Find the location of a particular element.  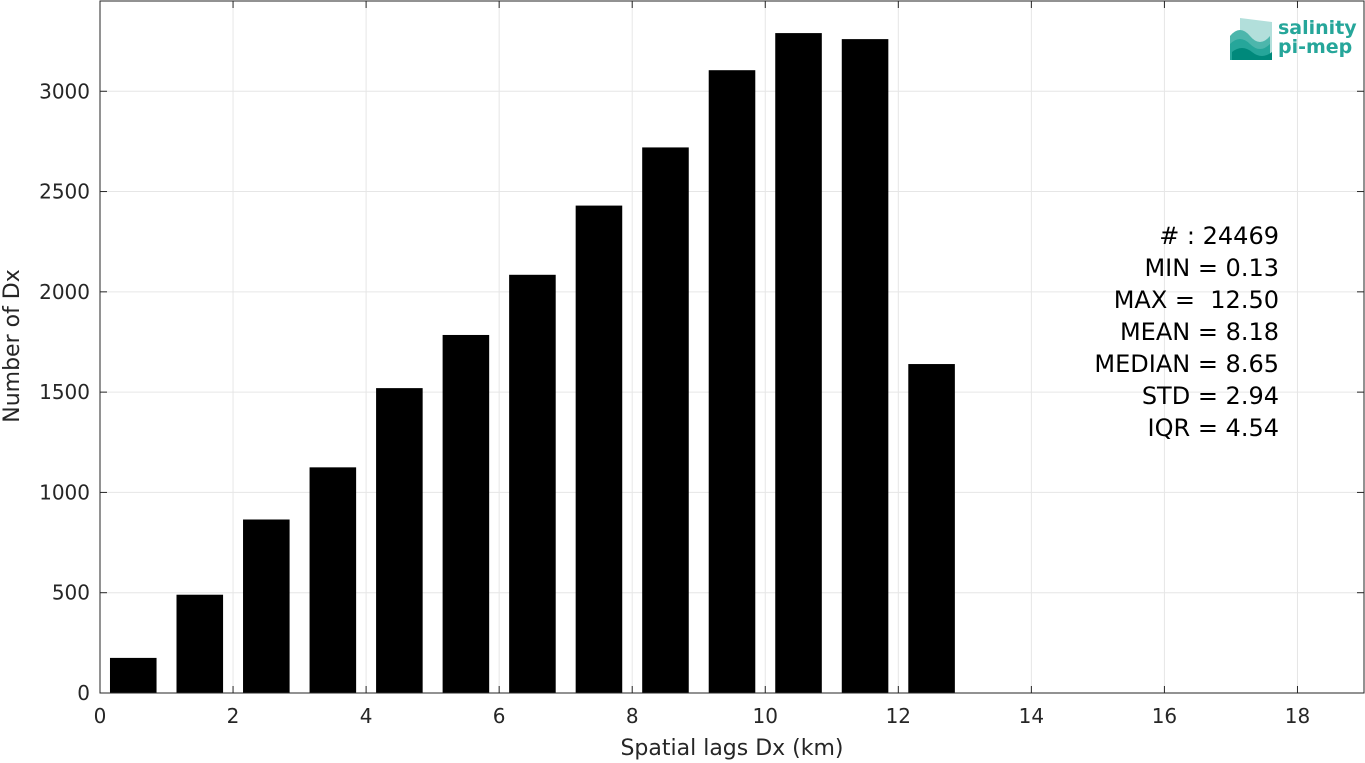

stats-line: MAX = 12.50 is located at coordinates (1196, 300).